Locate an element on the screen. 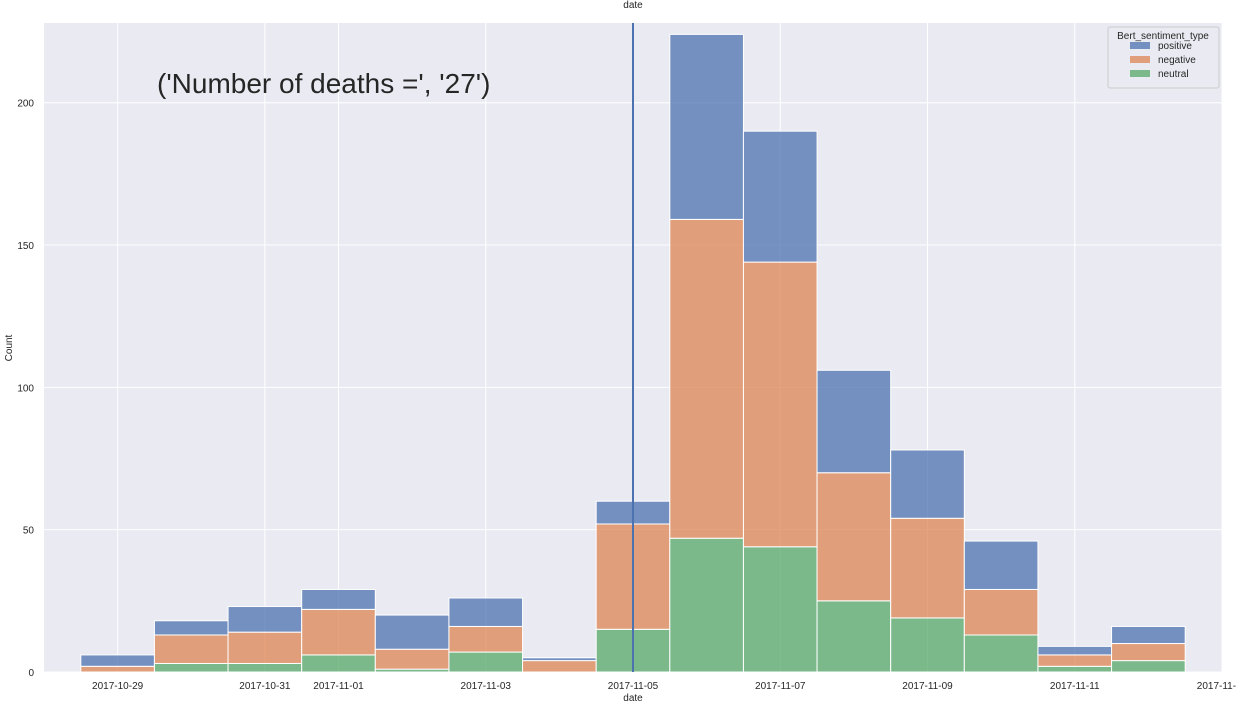 The height and width of the screenshot is (708, 1236). x-tick-label: 2017-11-09 is located at coordinates (927, 686).